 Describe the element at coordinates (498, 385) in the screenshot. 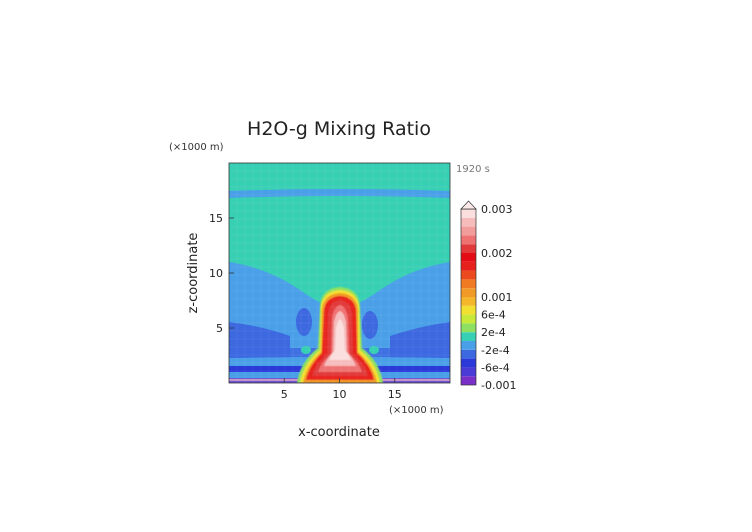

I see `colorbar-label: -0.001` at that location.